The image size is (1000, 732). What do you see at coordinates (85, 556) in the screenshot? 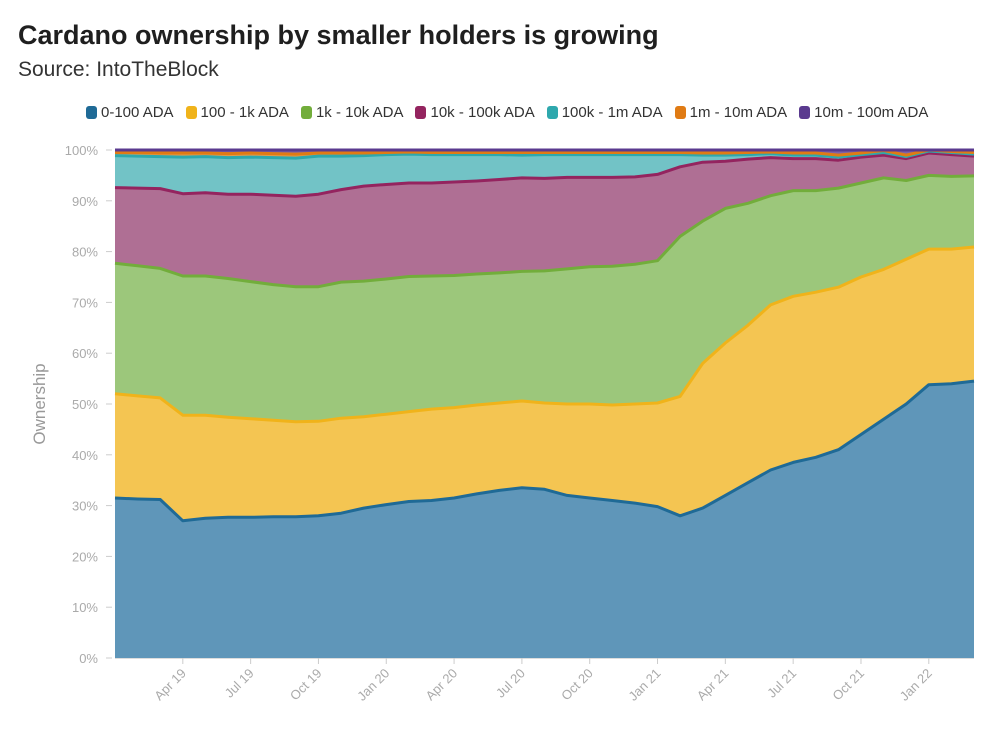
I see `y-tick-label: 20%` at bounding box center [85, 556].